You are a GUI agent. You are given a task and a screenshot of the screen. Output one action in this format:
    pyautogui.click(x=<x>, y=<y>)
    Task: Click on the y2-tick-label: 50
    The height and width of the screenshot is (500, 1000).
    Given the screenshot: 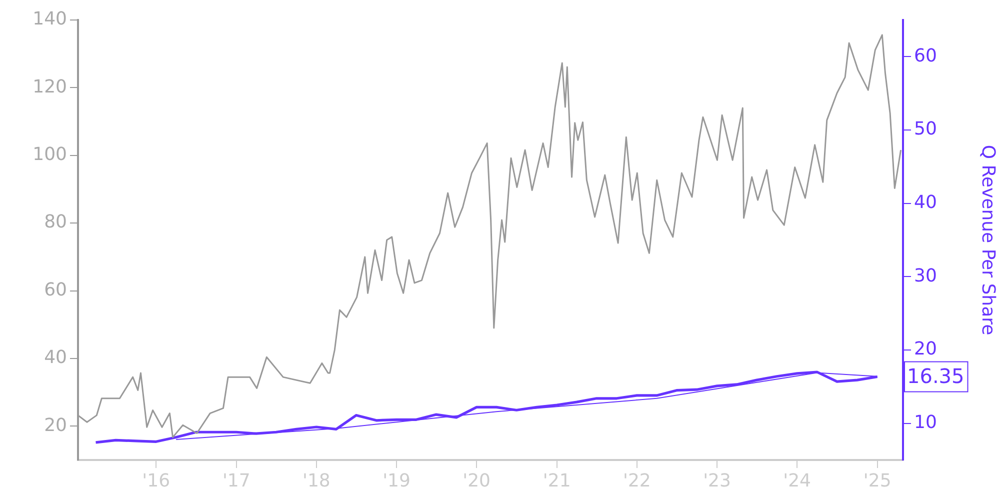 What is the action you would take?
    pyautogui.click(x=925, y=129)
    